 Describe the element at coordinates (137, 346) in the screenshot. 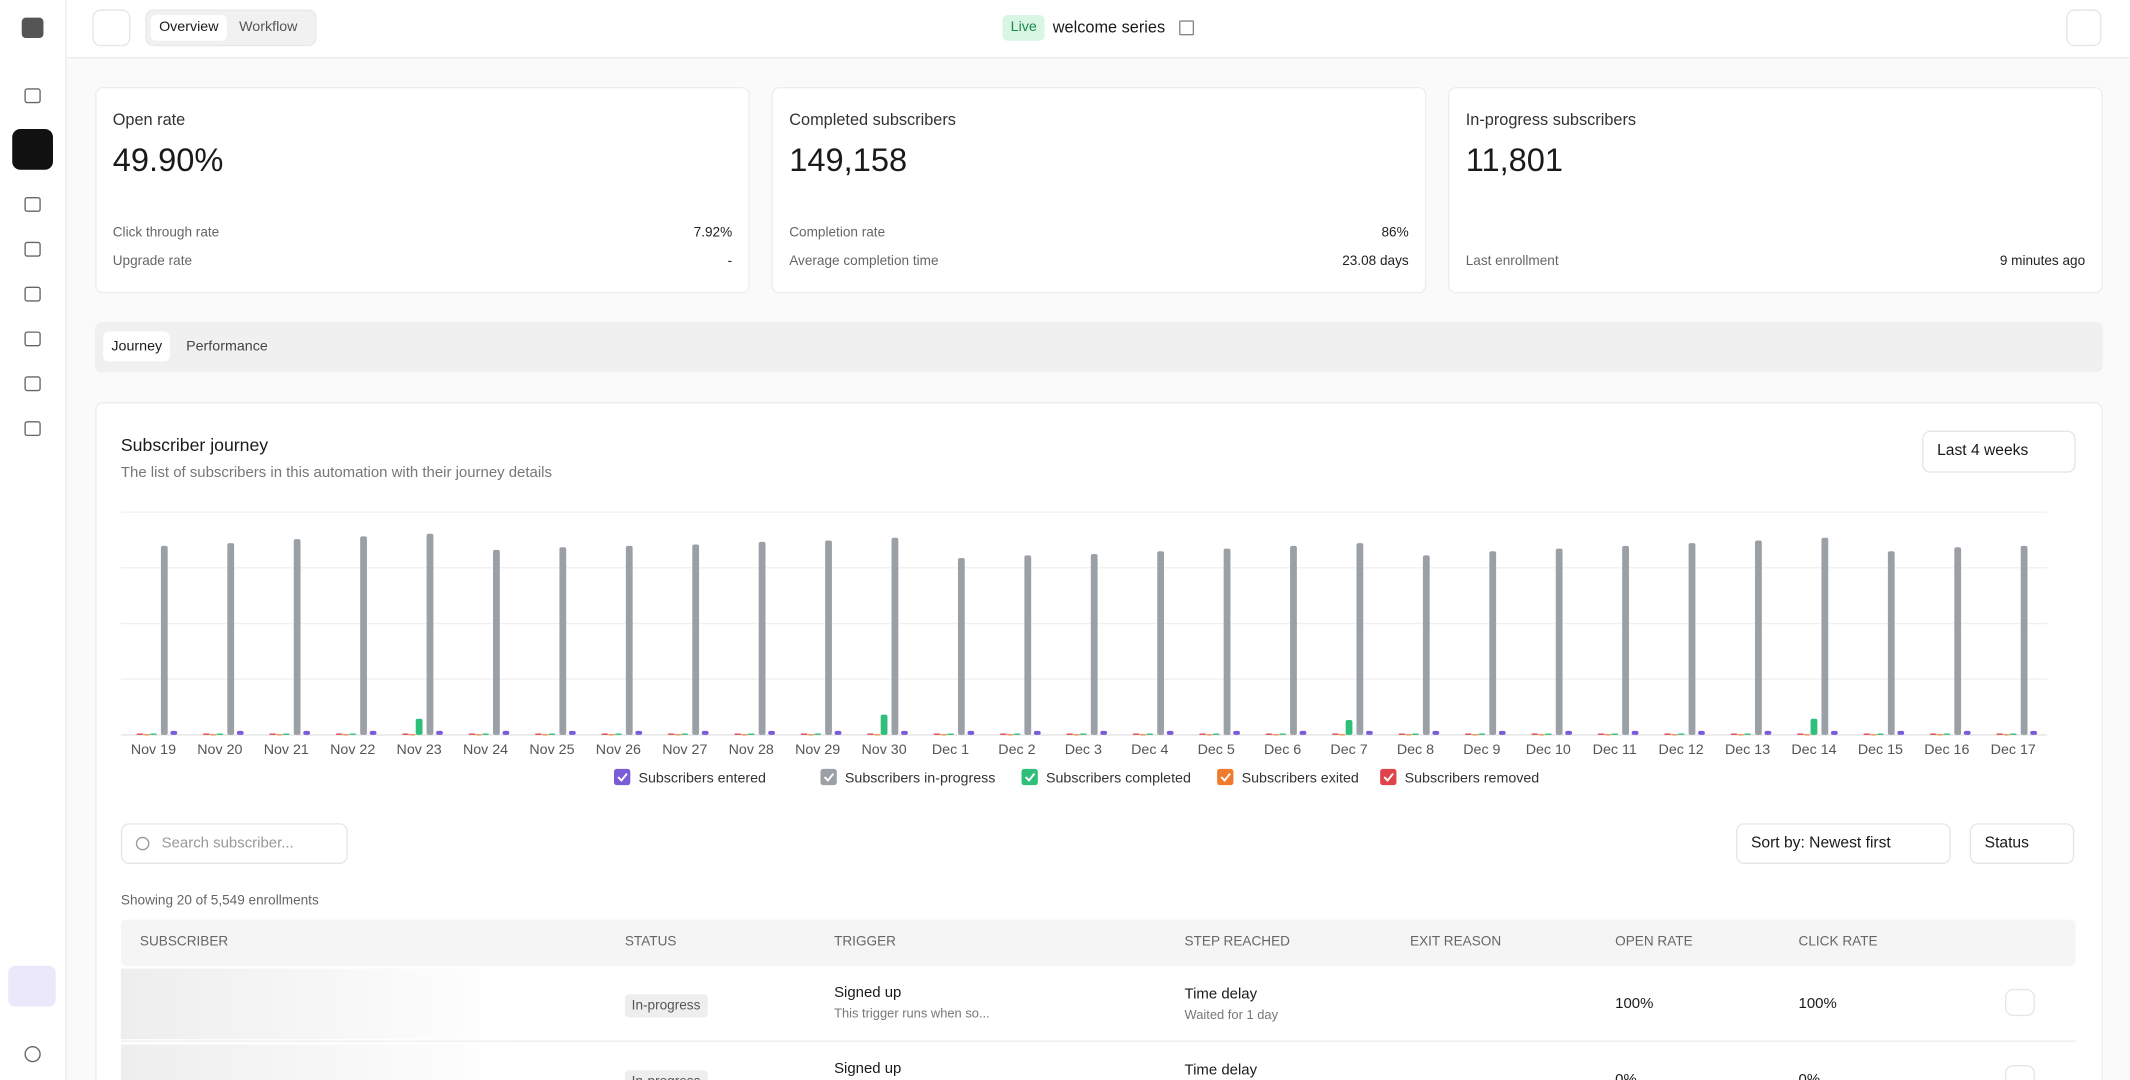

I see `tab-active: Journey` at that location.